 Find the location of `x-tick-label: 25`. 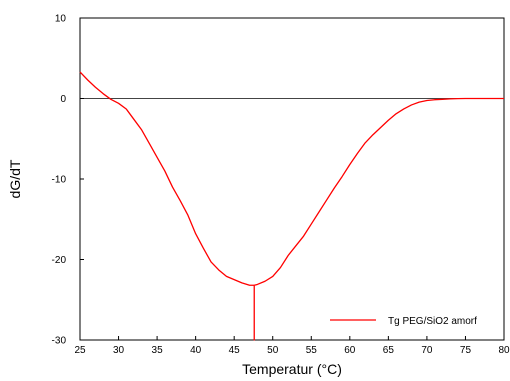

x-tick-label: 25 is located at coordinates (80, 350).